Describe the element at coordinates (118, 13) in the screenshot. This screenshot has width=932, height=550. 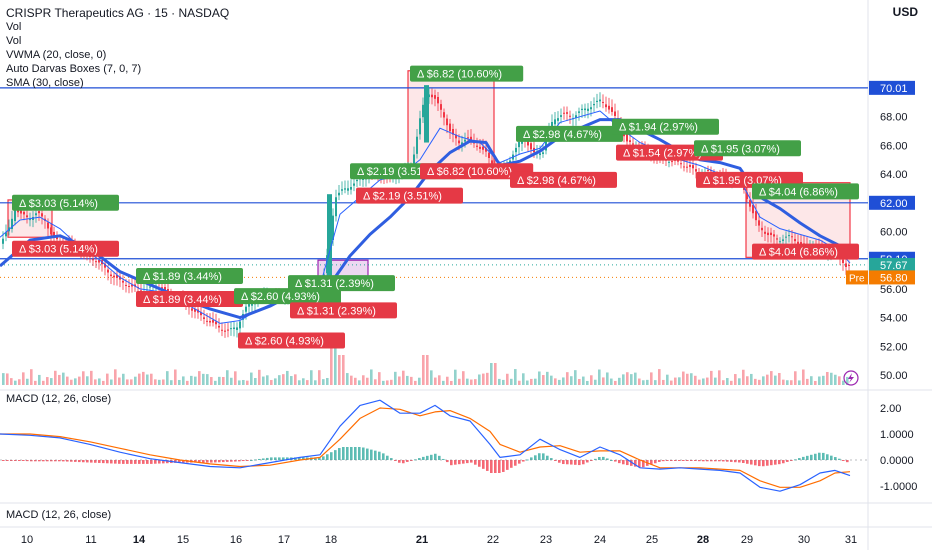
I see `symbol-title: CRISPR Therapeutics AG · 15 · NASDAQ` at that location.